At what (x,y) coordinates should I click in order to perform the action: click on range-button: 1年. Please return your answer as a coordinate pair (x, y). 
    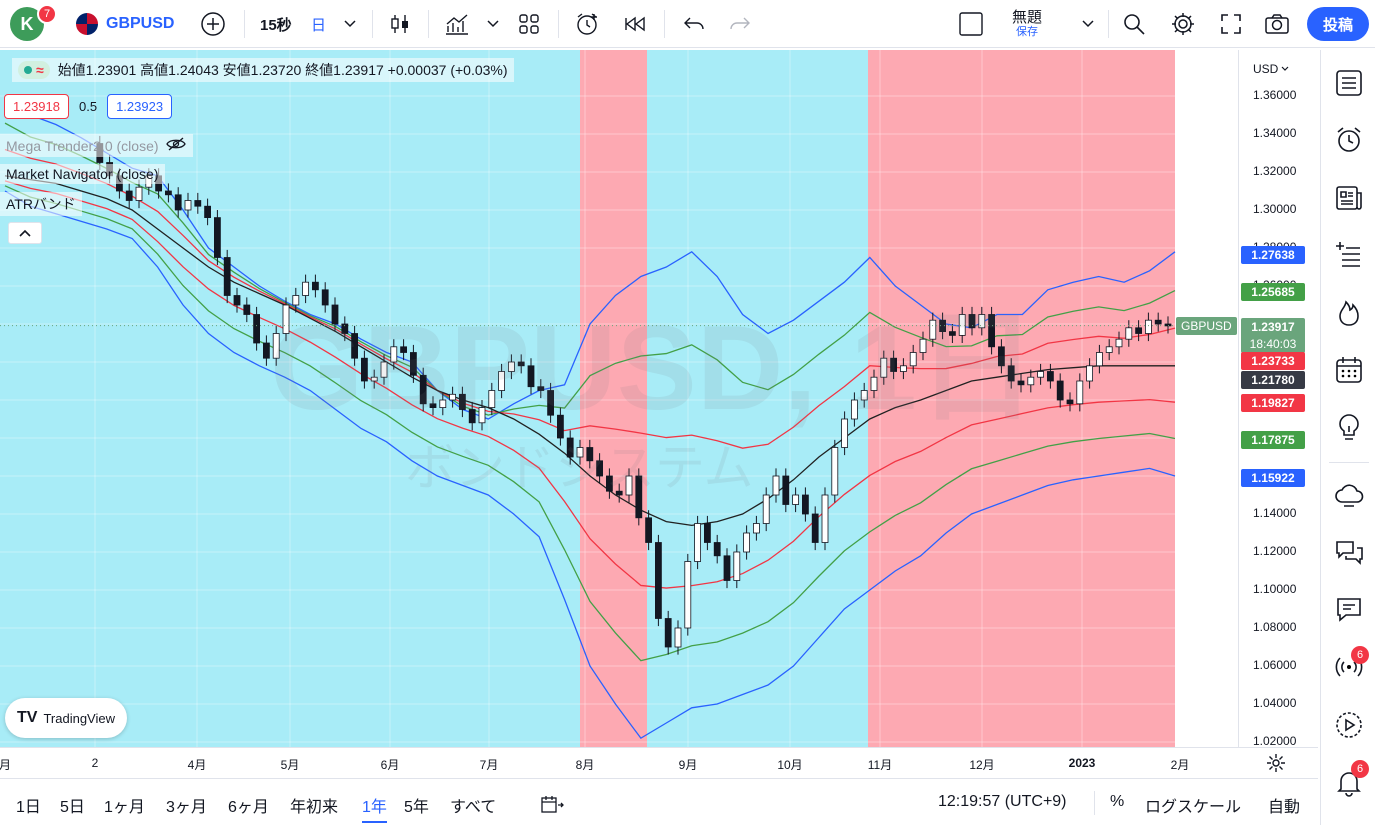
    Looking at the image, I should click on (374, 808).